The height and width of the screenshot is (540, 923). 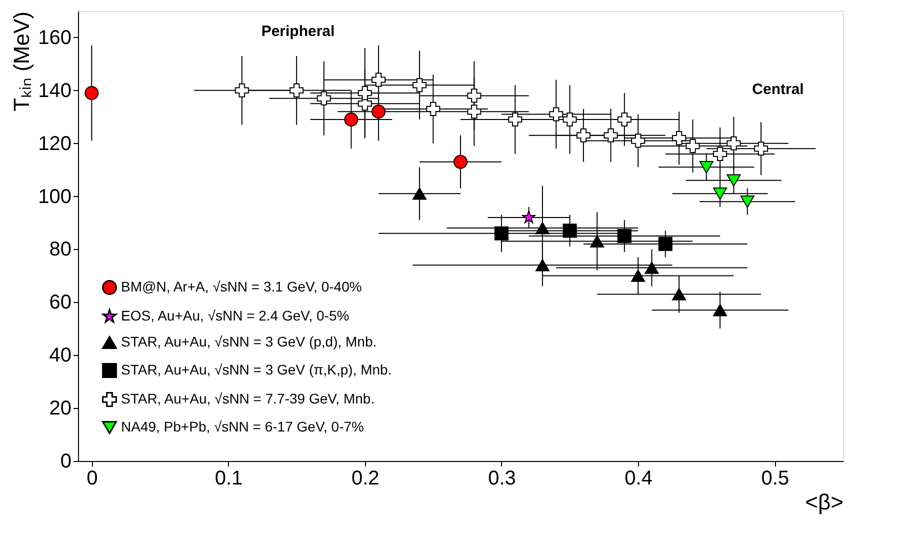 I want to click on y-tick-label: 80, so click(x=60, y=249).